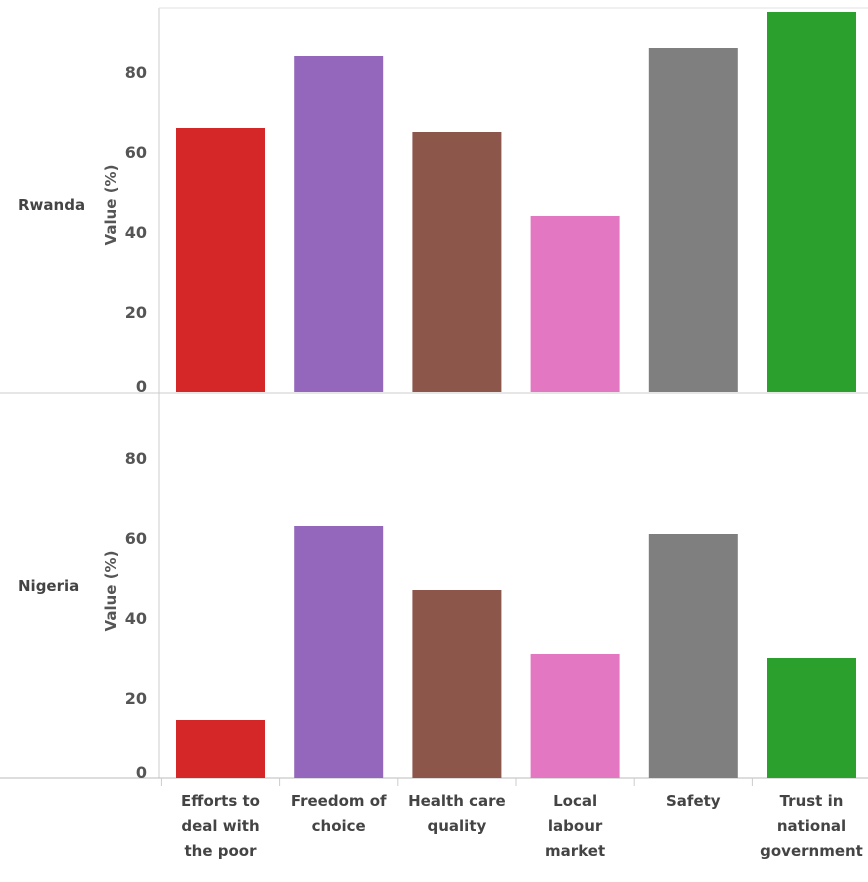  What do you see at coordinates (457, 826) in the screenshot?
I see `x-tick-label-line: quality` at bounding box center [457, 826].